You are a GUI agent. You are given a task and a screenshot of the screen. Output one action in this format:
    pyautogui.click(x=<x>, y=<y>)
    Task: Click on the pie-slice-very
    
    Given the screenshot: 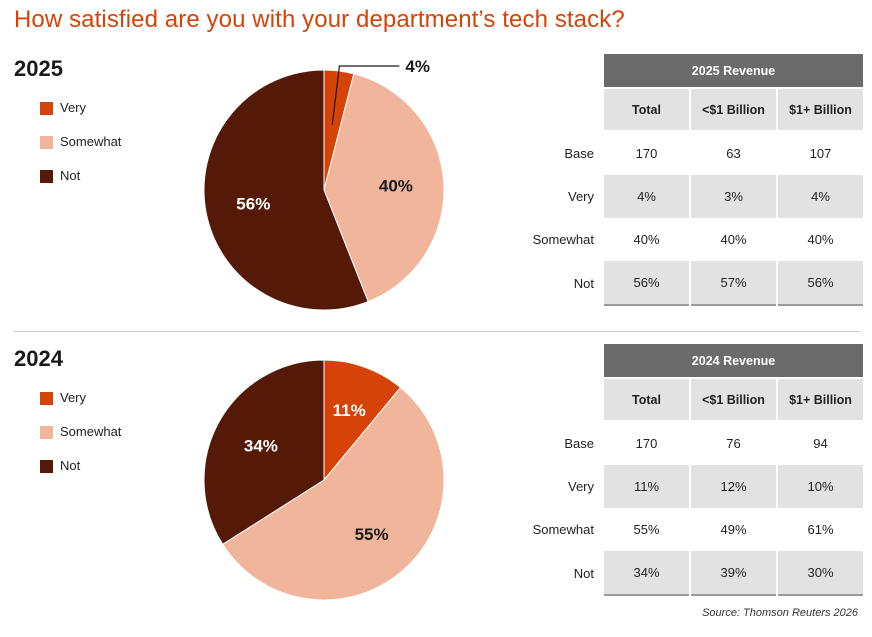 What is the action you would take?
    pyautogui.click(x=362, y=420)
    